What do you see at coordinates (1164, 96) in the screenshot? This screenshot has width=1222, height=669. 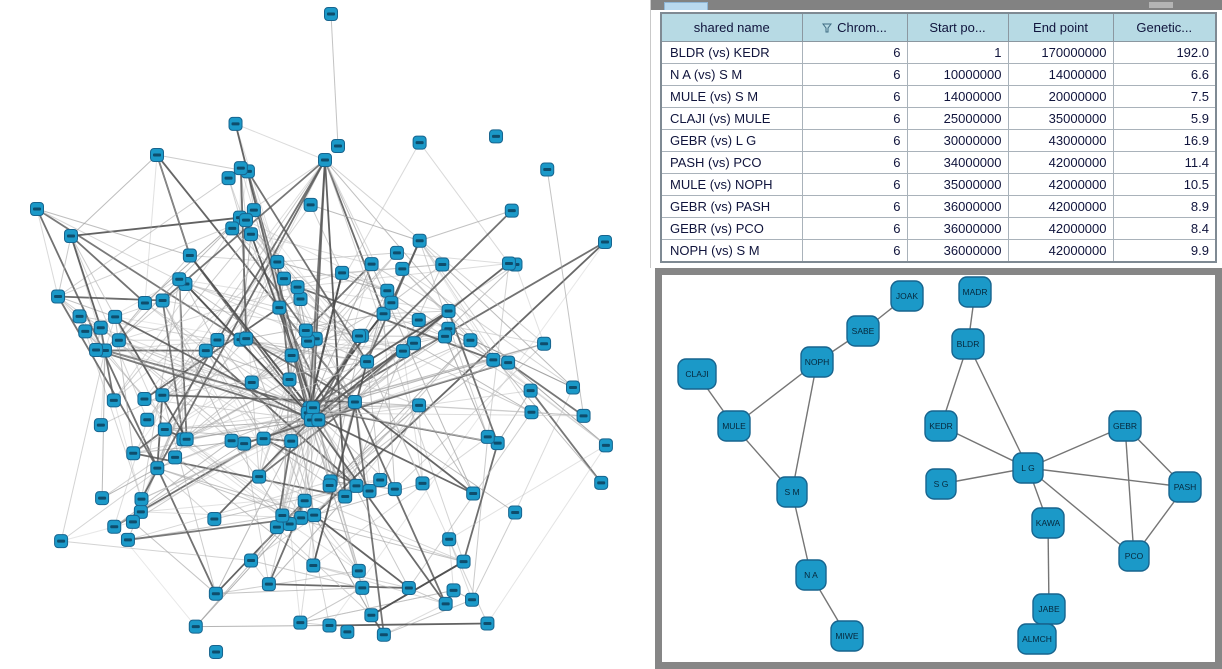 I see `table-cell: 7.5` at bounding box center [1164, 96].